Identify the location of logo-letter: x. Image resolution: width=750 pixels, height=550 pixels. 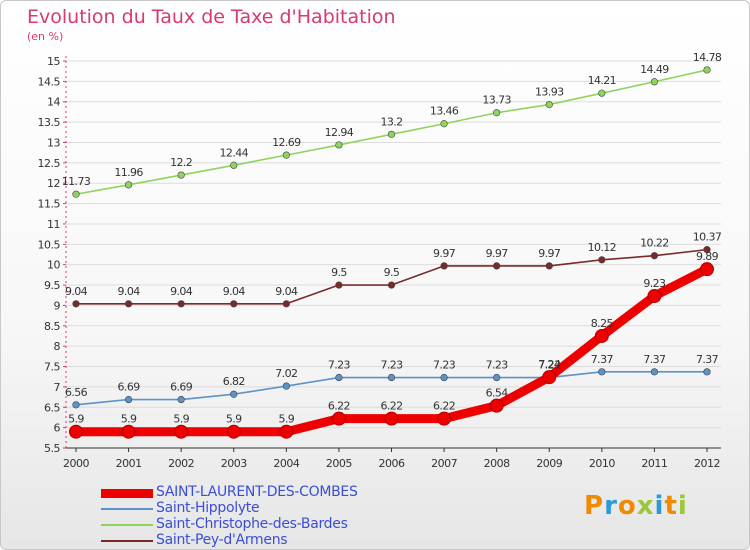
(645, 506).